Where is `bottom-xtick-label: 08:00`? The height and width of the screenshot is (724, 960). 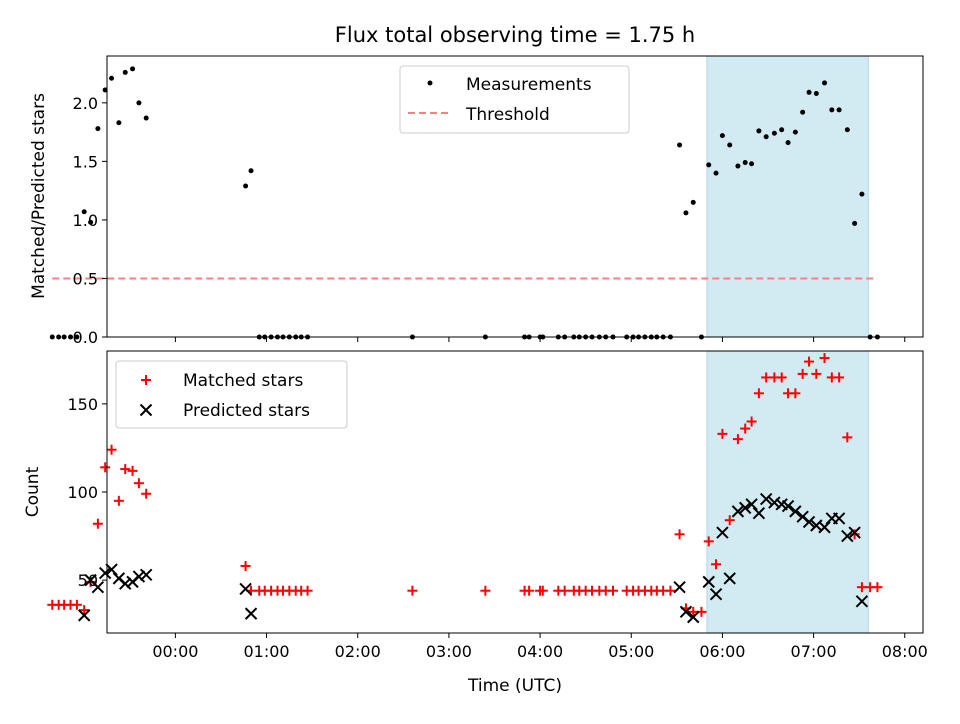
bottom-xtick-label: 08:00 is located at coordinates (905, 651).